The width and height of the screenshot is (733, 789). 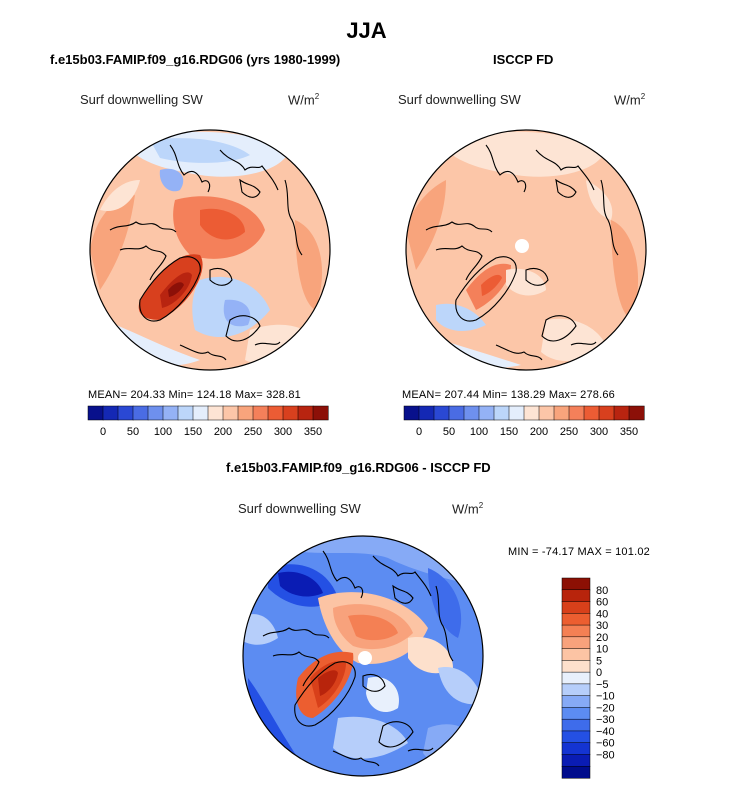 I want to click on diff-minmax: MIN = -74.17 MAX = 101.02, so click(x=579, y=552).